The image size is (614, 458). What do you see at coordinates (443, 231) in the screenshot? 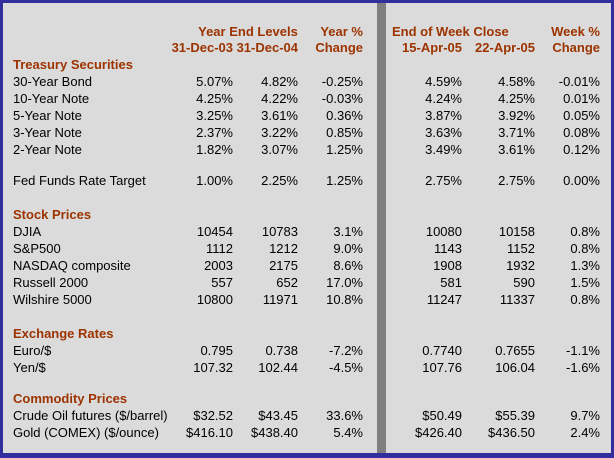
I see `value-apr15: 10080` at bounding box center [443, 231].